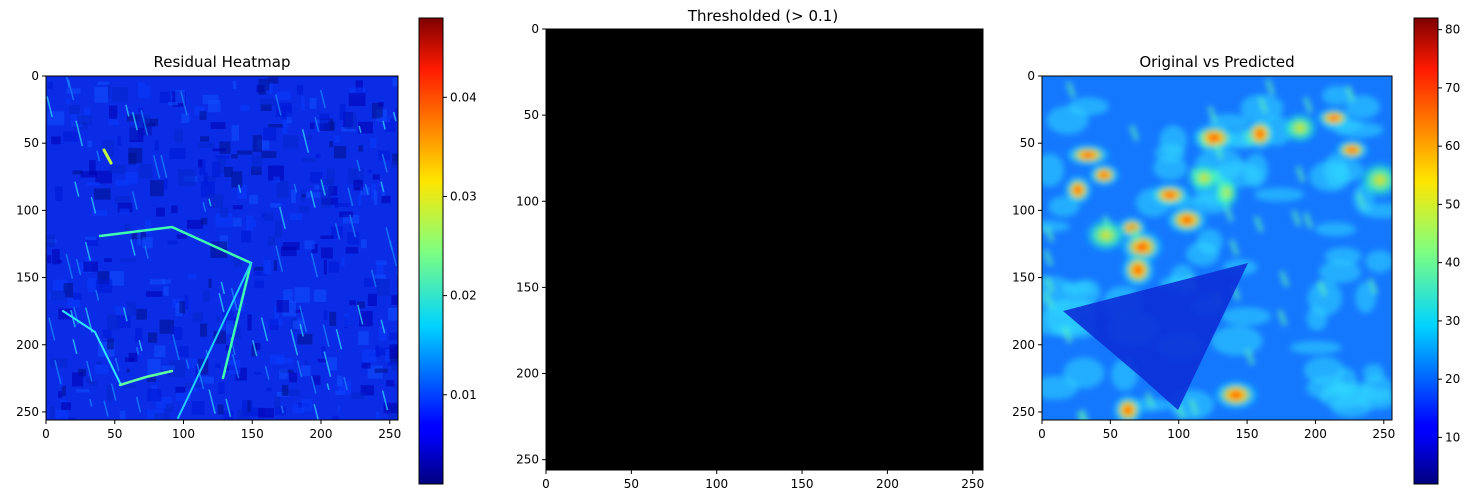  What do you see at coordinates (1042, 434) in the screenshot?
I see `x-tick-label: 0` at bounding box center [1042, 434].